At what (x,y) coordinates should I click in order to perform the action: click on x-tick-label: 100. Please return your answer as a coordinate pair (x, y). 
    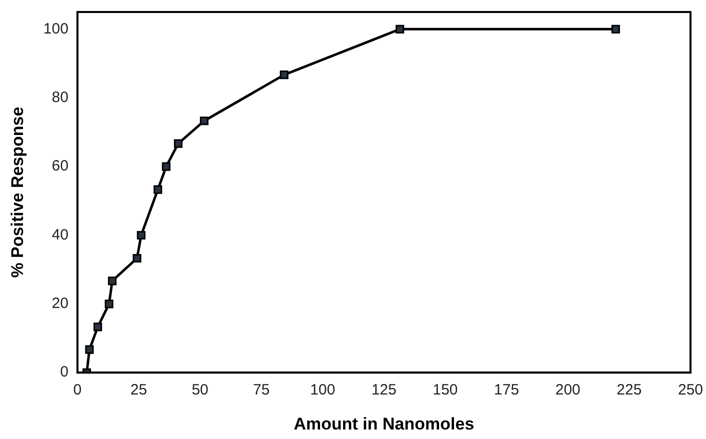
    Looking at the image, I should click on (323, 390).